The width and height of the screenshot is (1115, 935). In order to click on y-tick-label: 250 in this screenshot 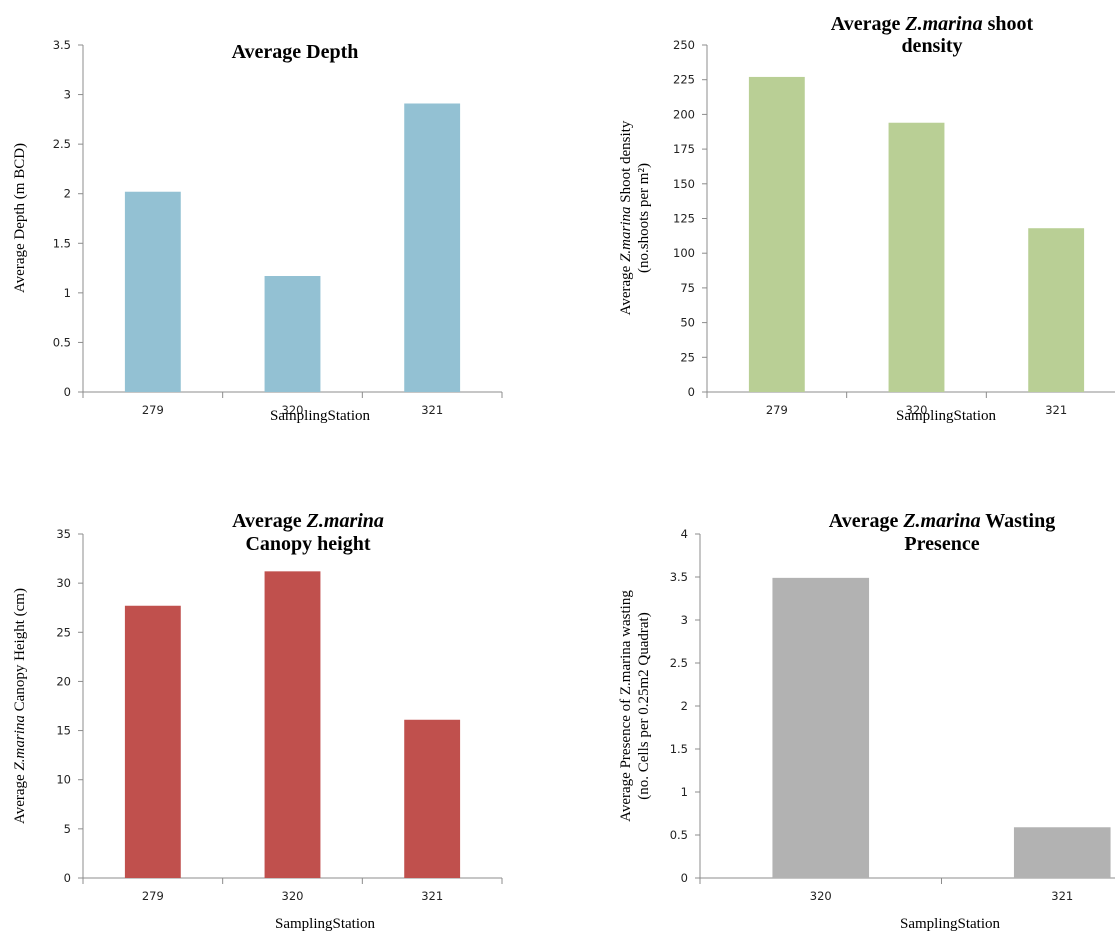, I will do `click(684, 45)`.